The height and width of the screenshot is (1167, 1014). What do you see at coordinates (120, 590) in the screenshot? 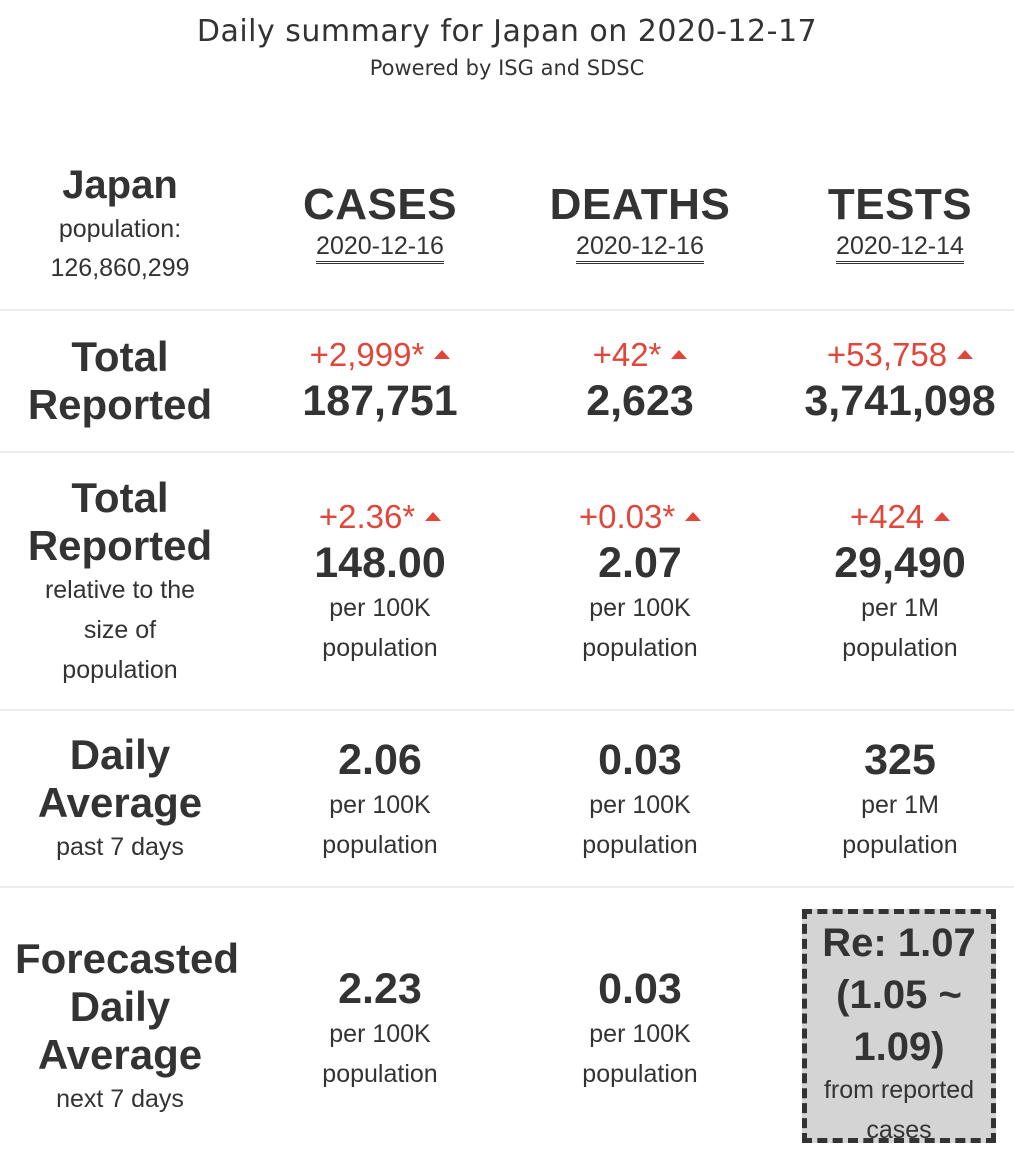
I see `row-note: relative to the` at bounding box center [120, 590].